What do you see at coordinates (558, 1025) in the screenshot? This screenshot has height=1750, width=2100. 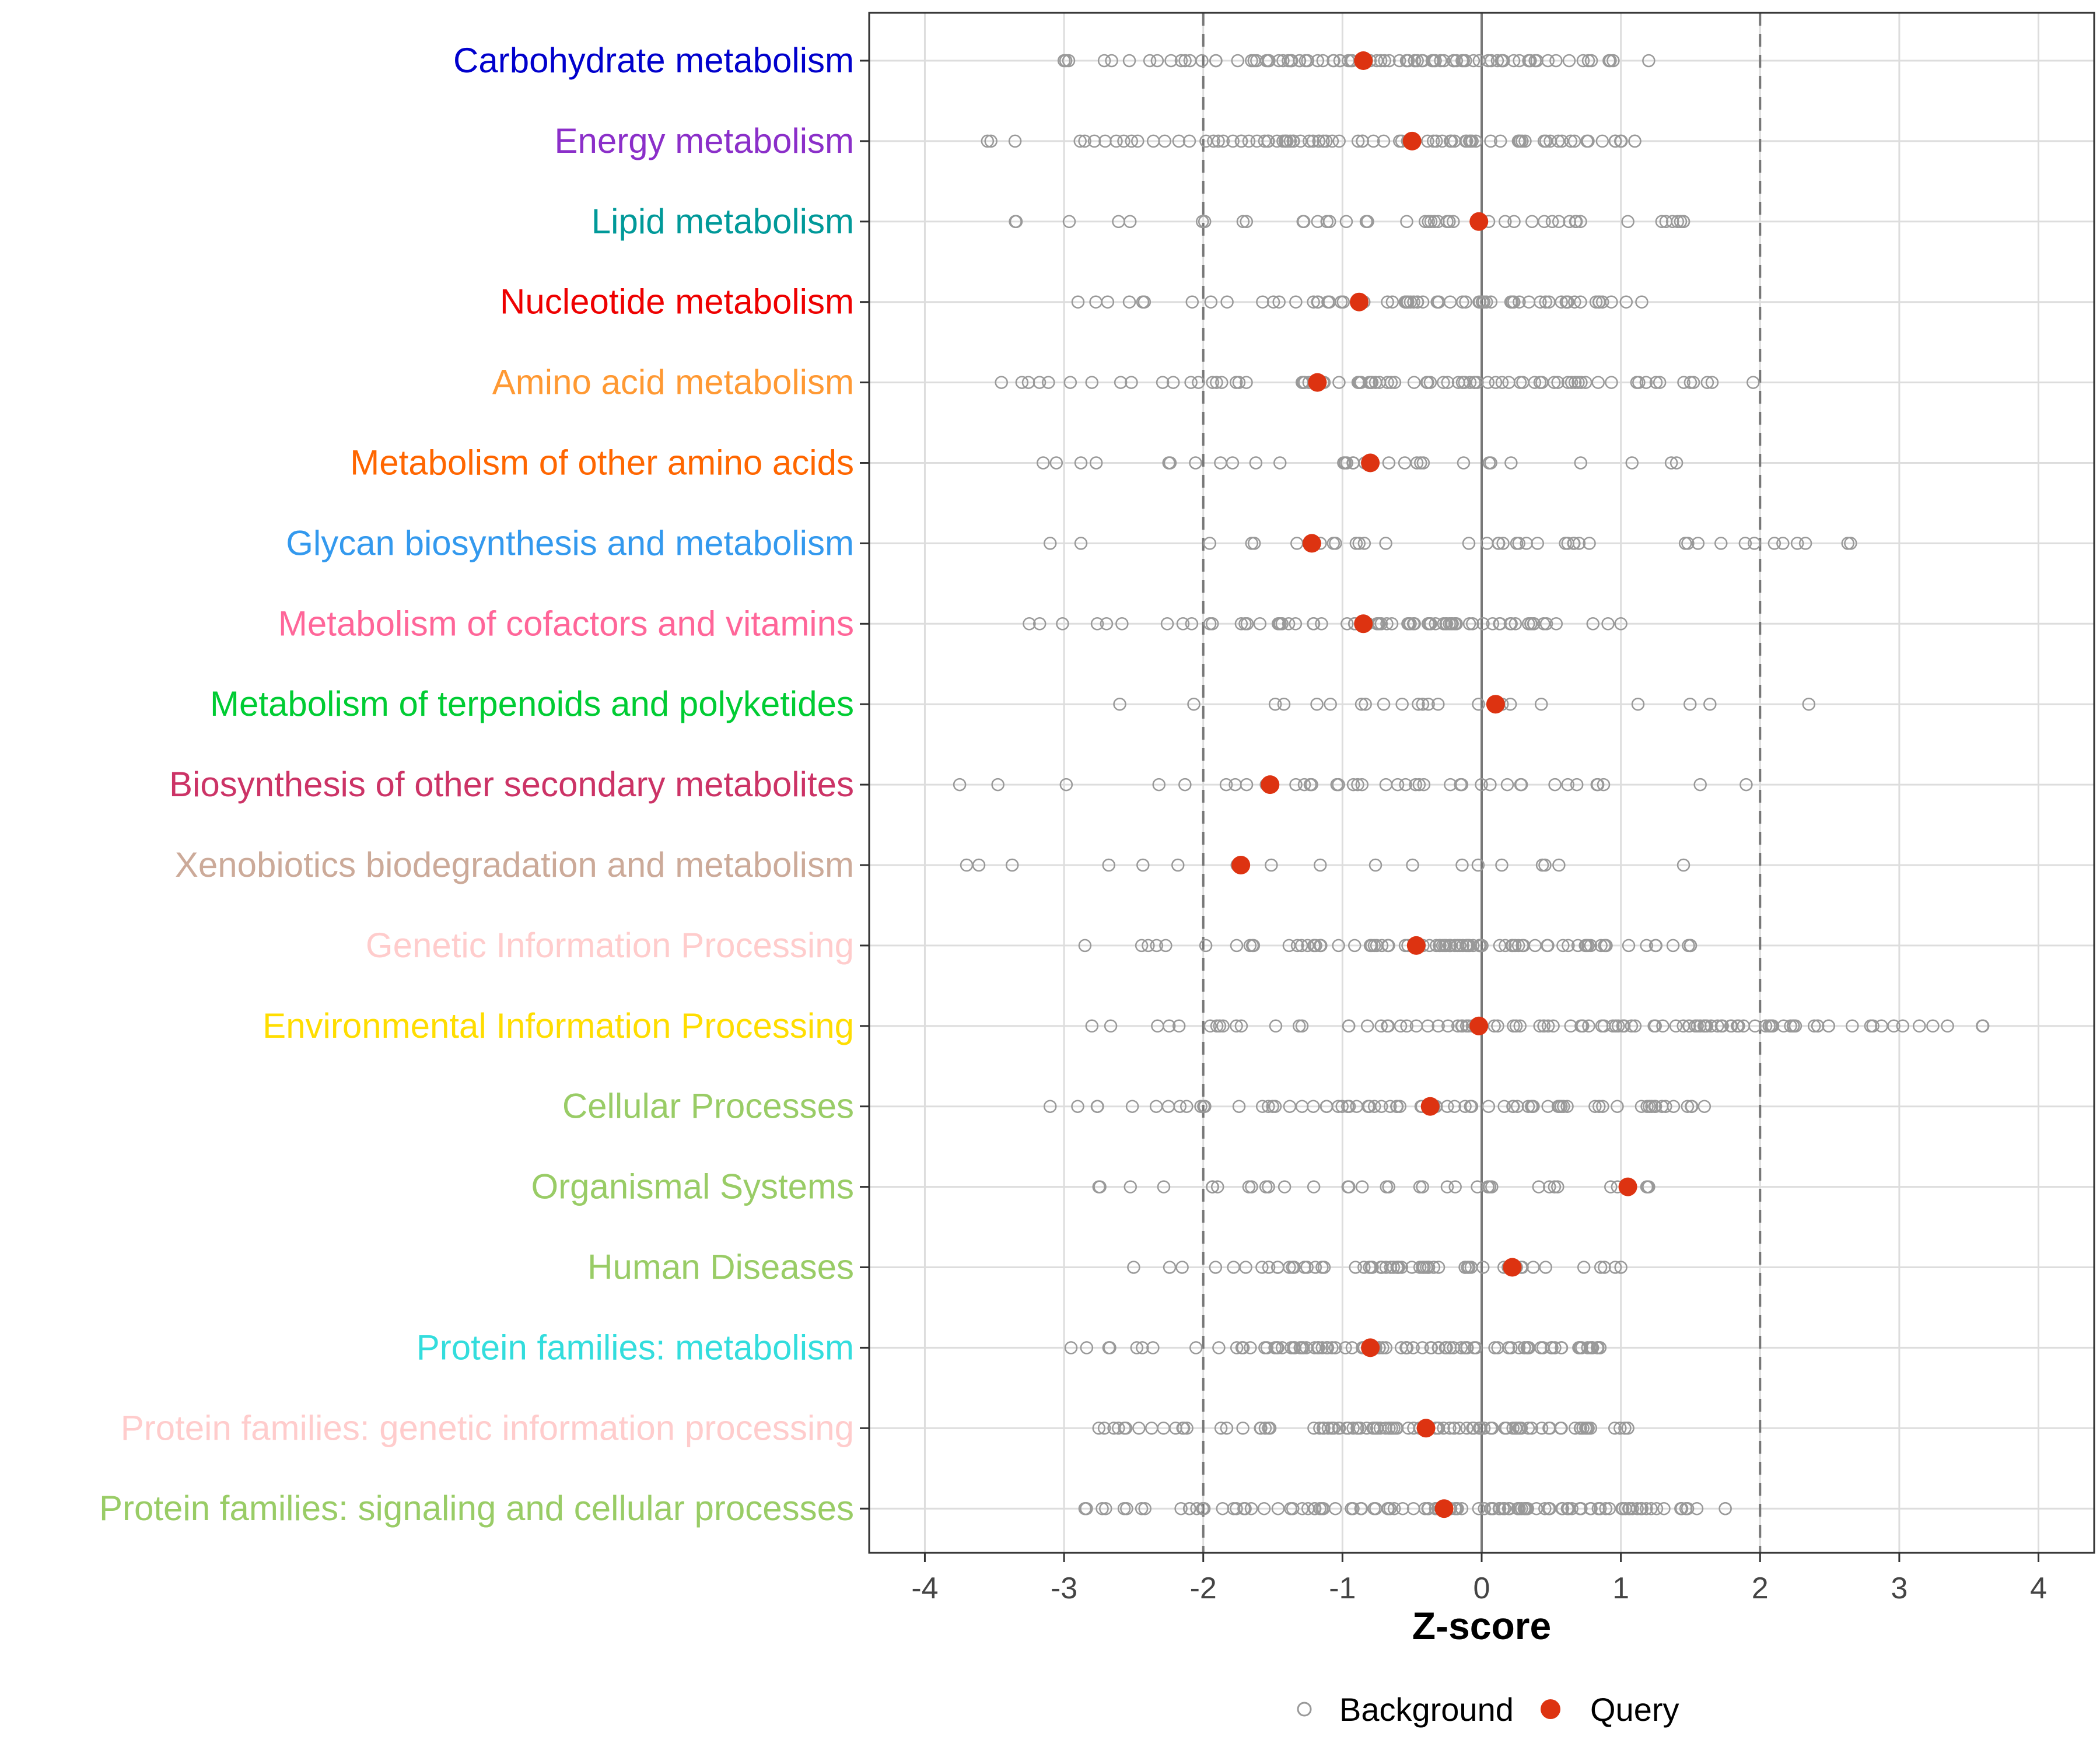 I see `category-label: Environmental Information Processing` at bounding box center [558, 1025].